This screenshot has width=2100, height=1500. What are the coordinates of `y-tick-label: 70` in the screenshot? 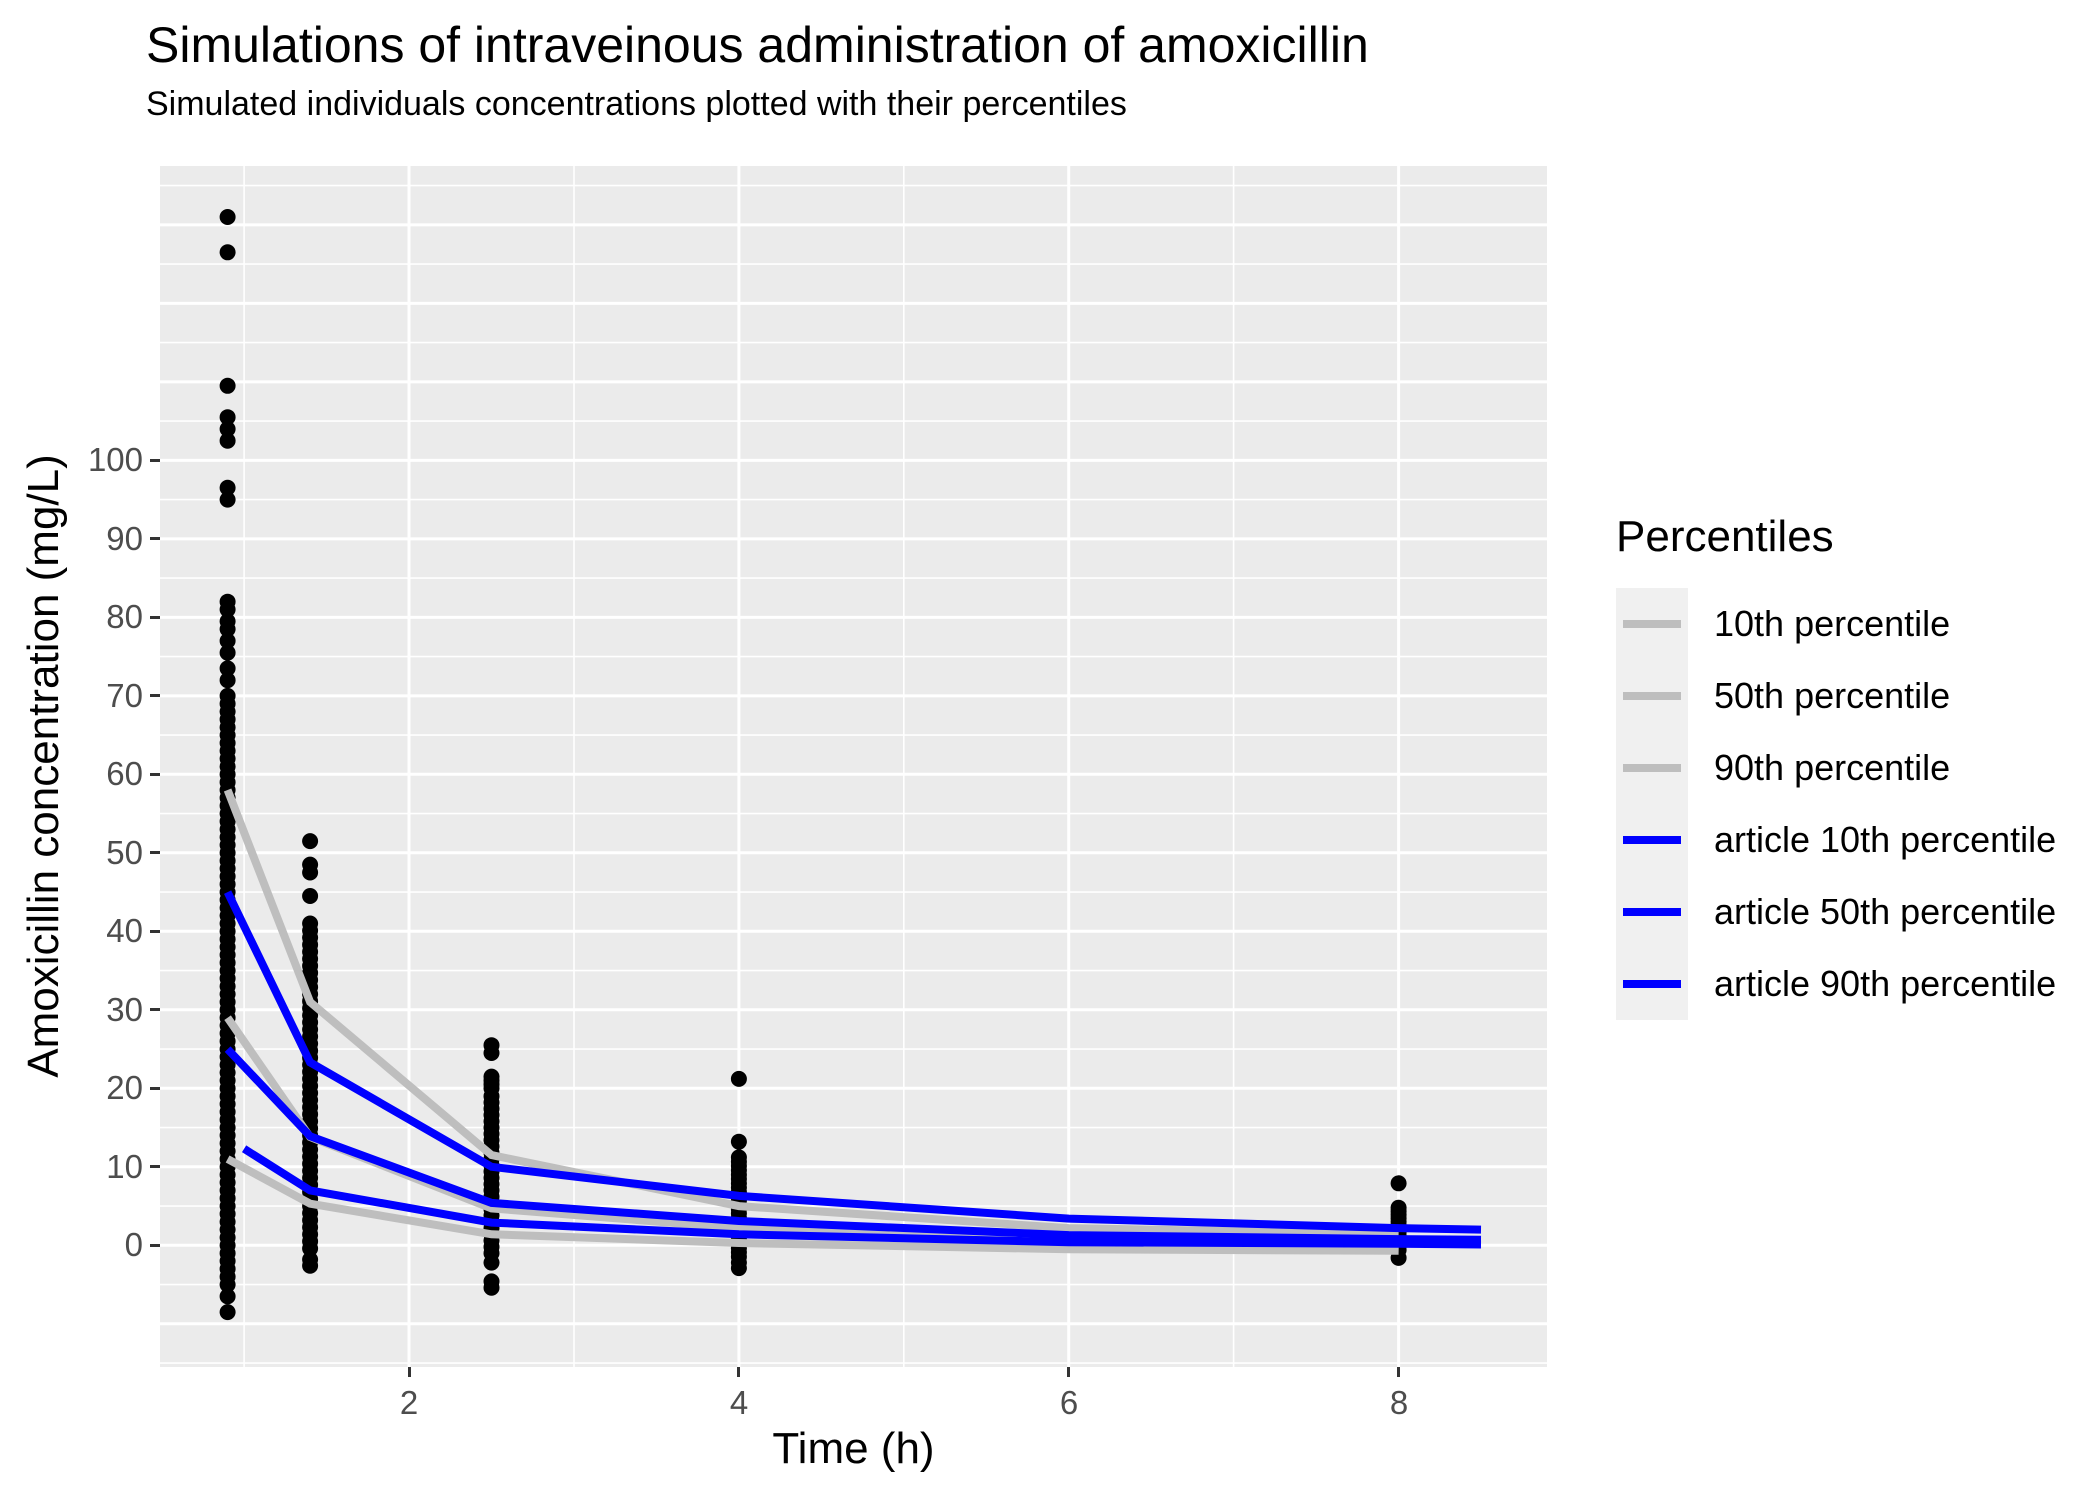 It's located at (124, 695).